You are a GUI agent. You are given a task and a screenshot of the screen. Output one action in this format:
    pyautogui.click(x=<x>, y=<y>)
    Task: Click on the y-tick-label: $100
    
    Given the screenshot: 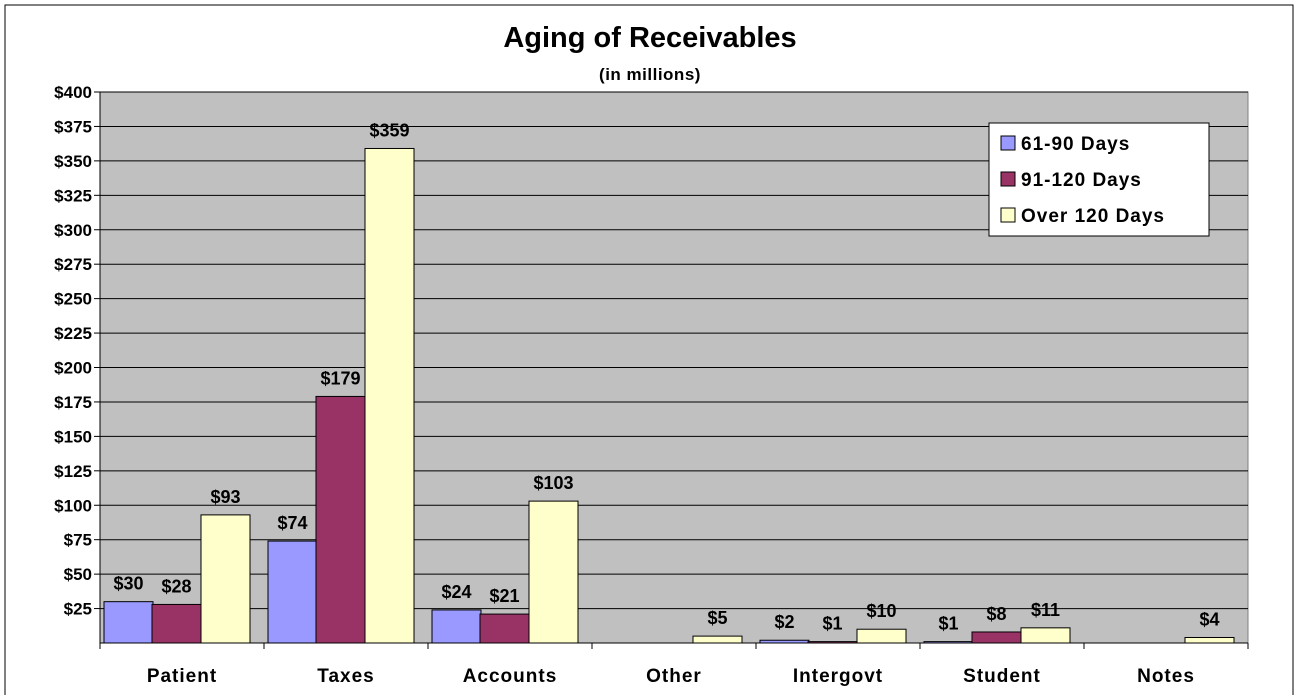 What is the action you would take?
    pyautogui.click(x=73, y=505)
    